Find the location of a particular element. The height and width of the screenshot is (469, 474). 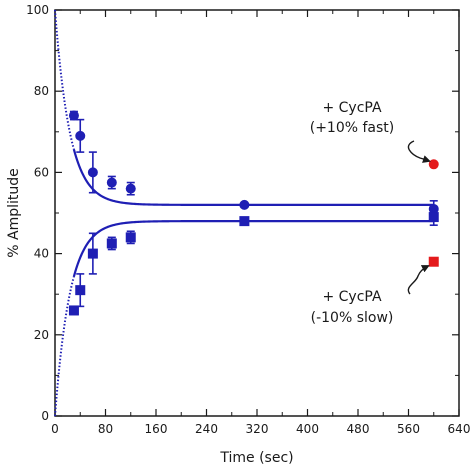

x-tick-label: 640 is located at coordinates (459, 429).